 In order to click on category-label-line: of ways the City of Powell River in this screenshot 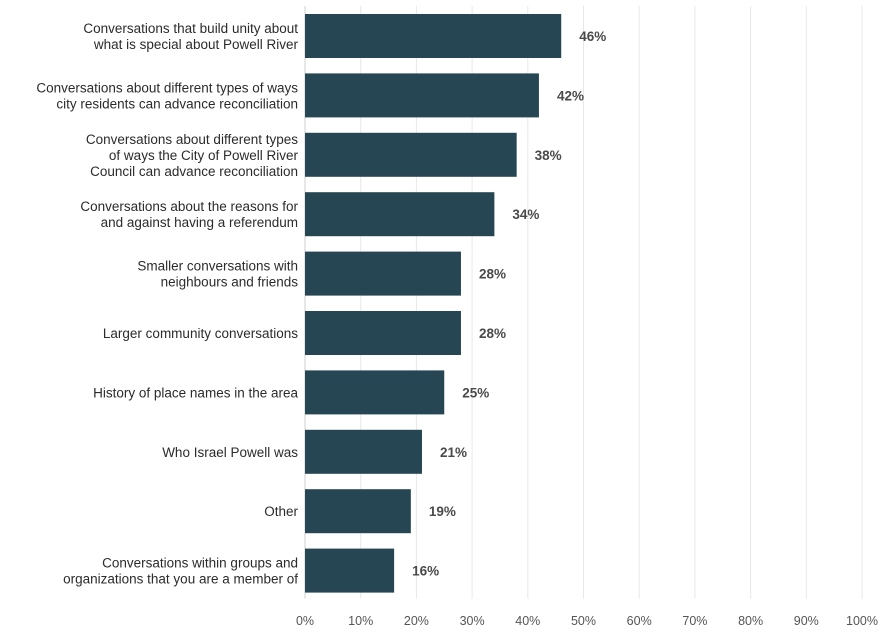, I will do `click(204, 155)`.